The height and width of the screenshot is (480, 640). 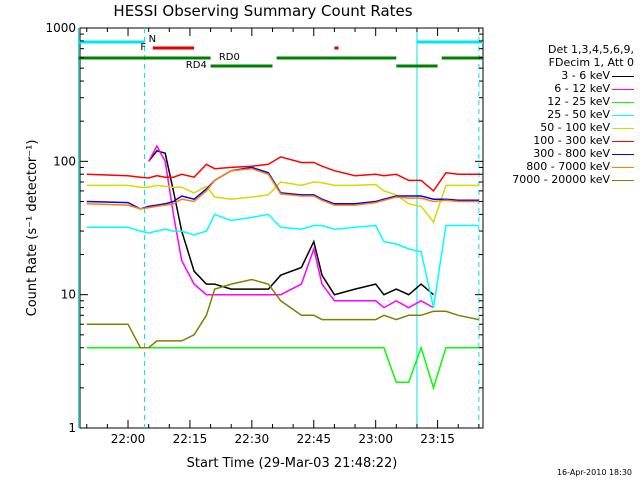 I want to click on x-tick-label: 22:15, so click(x=190, y=439).